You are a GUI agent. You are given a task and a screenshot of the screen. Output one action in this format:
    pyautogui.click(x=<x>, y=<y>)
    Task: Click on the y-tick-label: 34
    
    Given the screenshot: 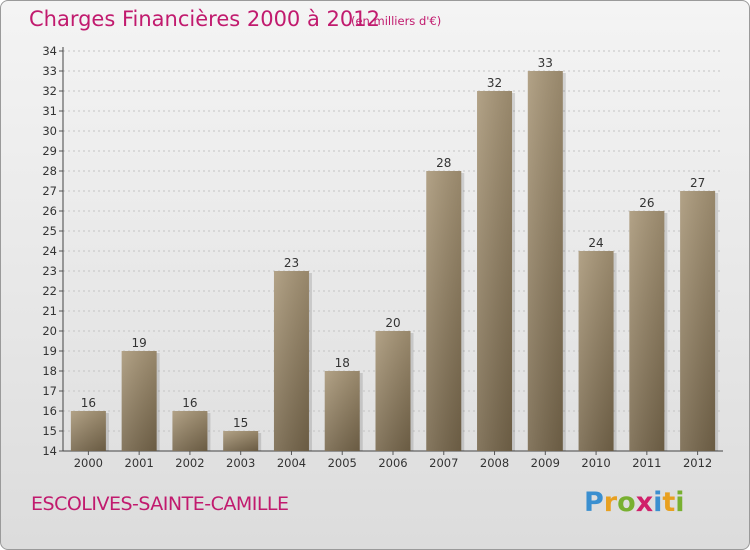 What is the action you would take?
    pyautogui.click(x=49, y=51)
    